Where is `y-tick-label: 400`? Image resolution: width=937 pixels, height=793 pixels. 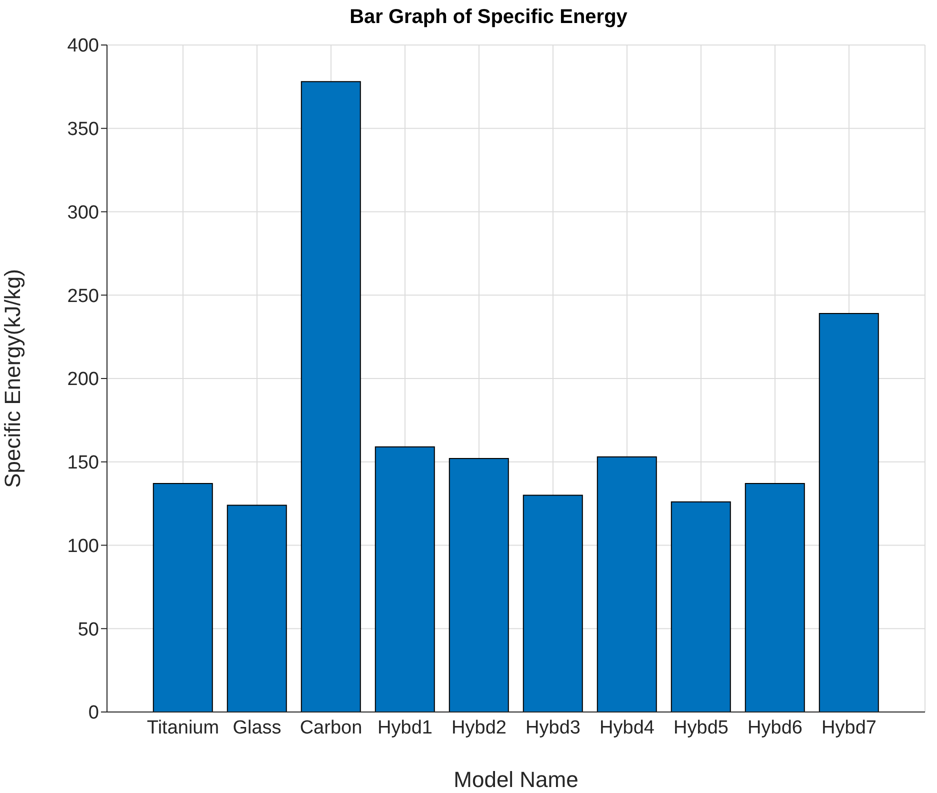 y-tick-label: 400 is located at coordinates (83, 46).